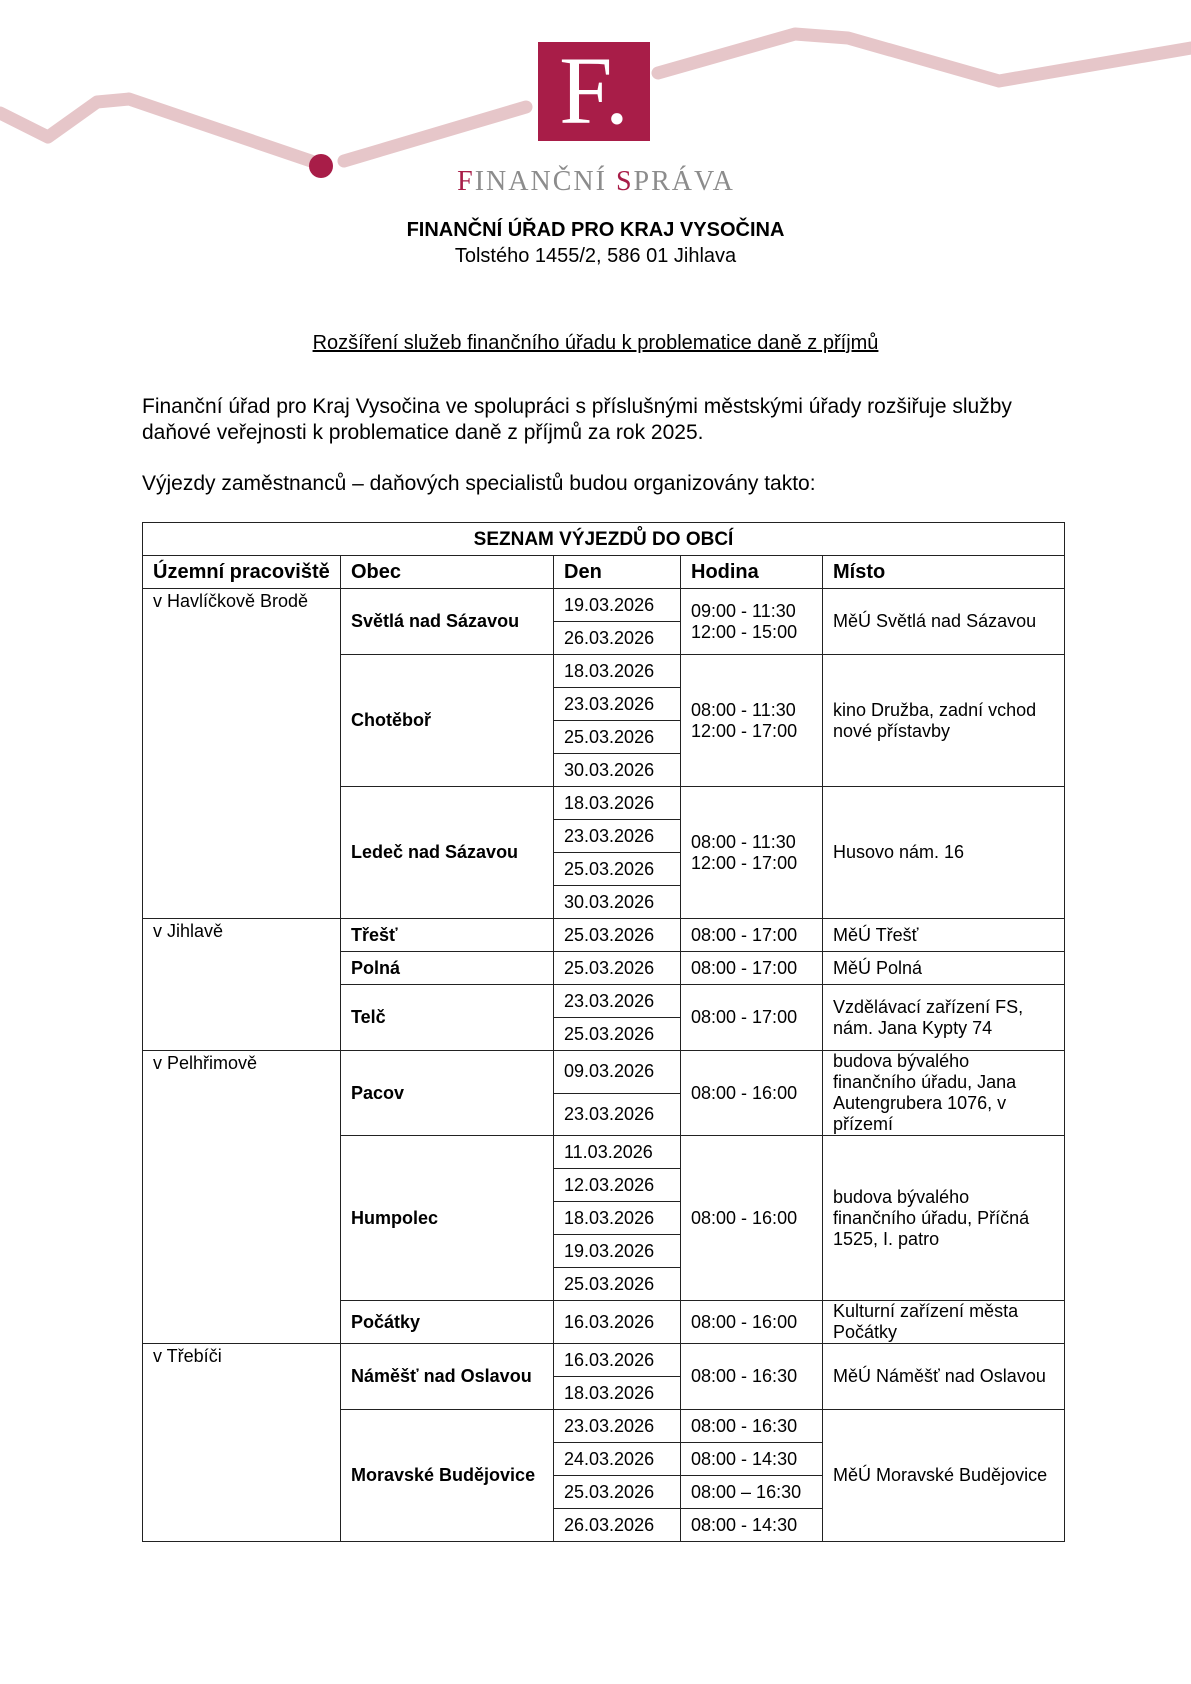 This screenshot has height=1684, width=1191. Describe the element at coordinates (751, 1492) in the screenshot. I see `hours-cell: 08:00 – 16:30` at that location.